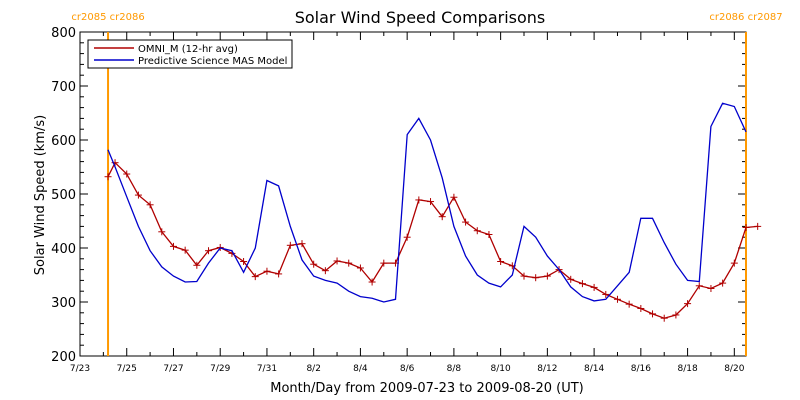 The width and height of the screenshot is (800, 400). Describe the element at coordinates (63, 357) in the screenshot. I see `y-tick-label: 200` at that location.